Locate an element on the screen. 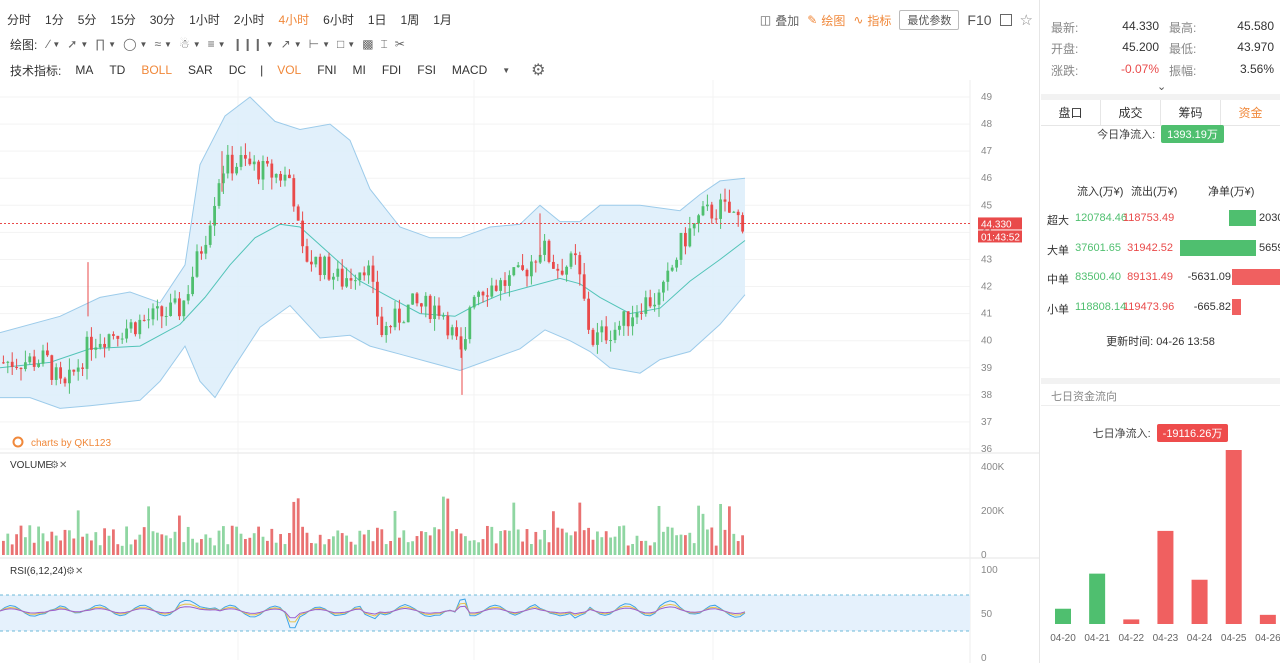 This screenshot has height=663, width=1280. trend-line-tool: ∕ ▼ is located at coordinates (53, 44).